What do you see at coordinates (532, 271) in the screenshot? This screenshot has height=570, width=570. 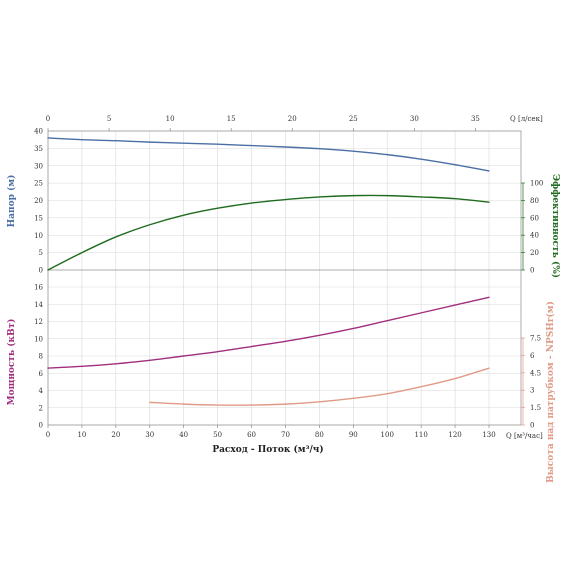 I see `upper-right-tick-label: 0` at bounding box center [532, 271].